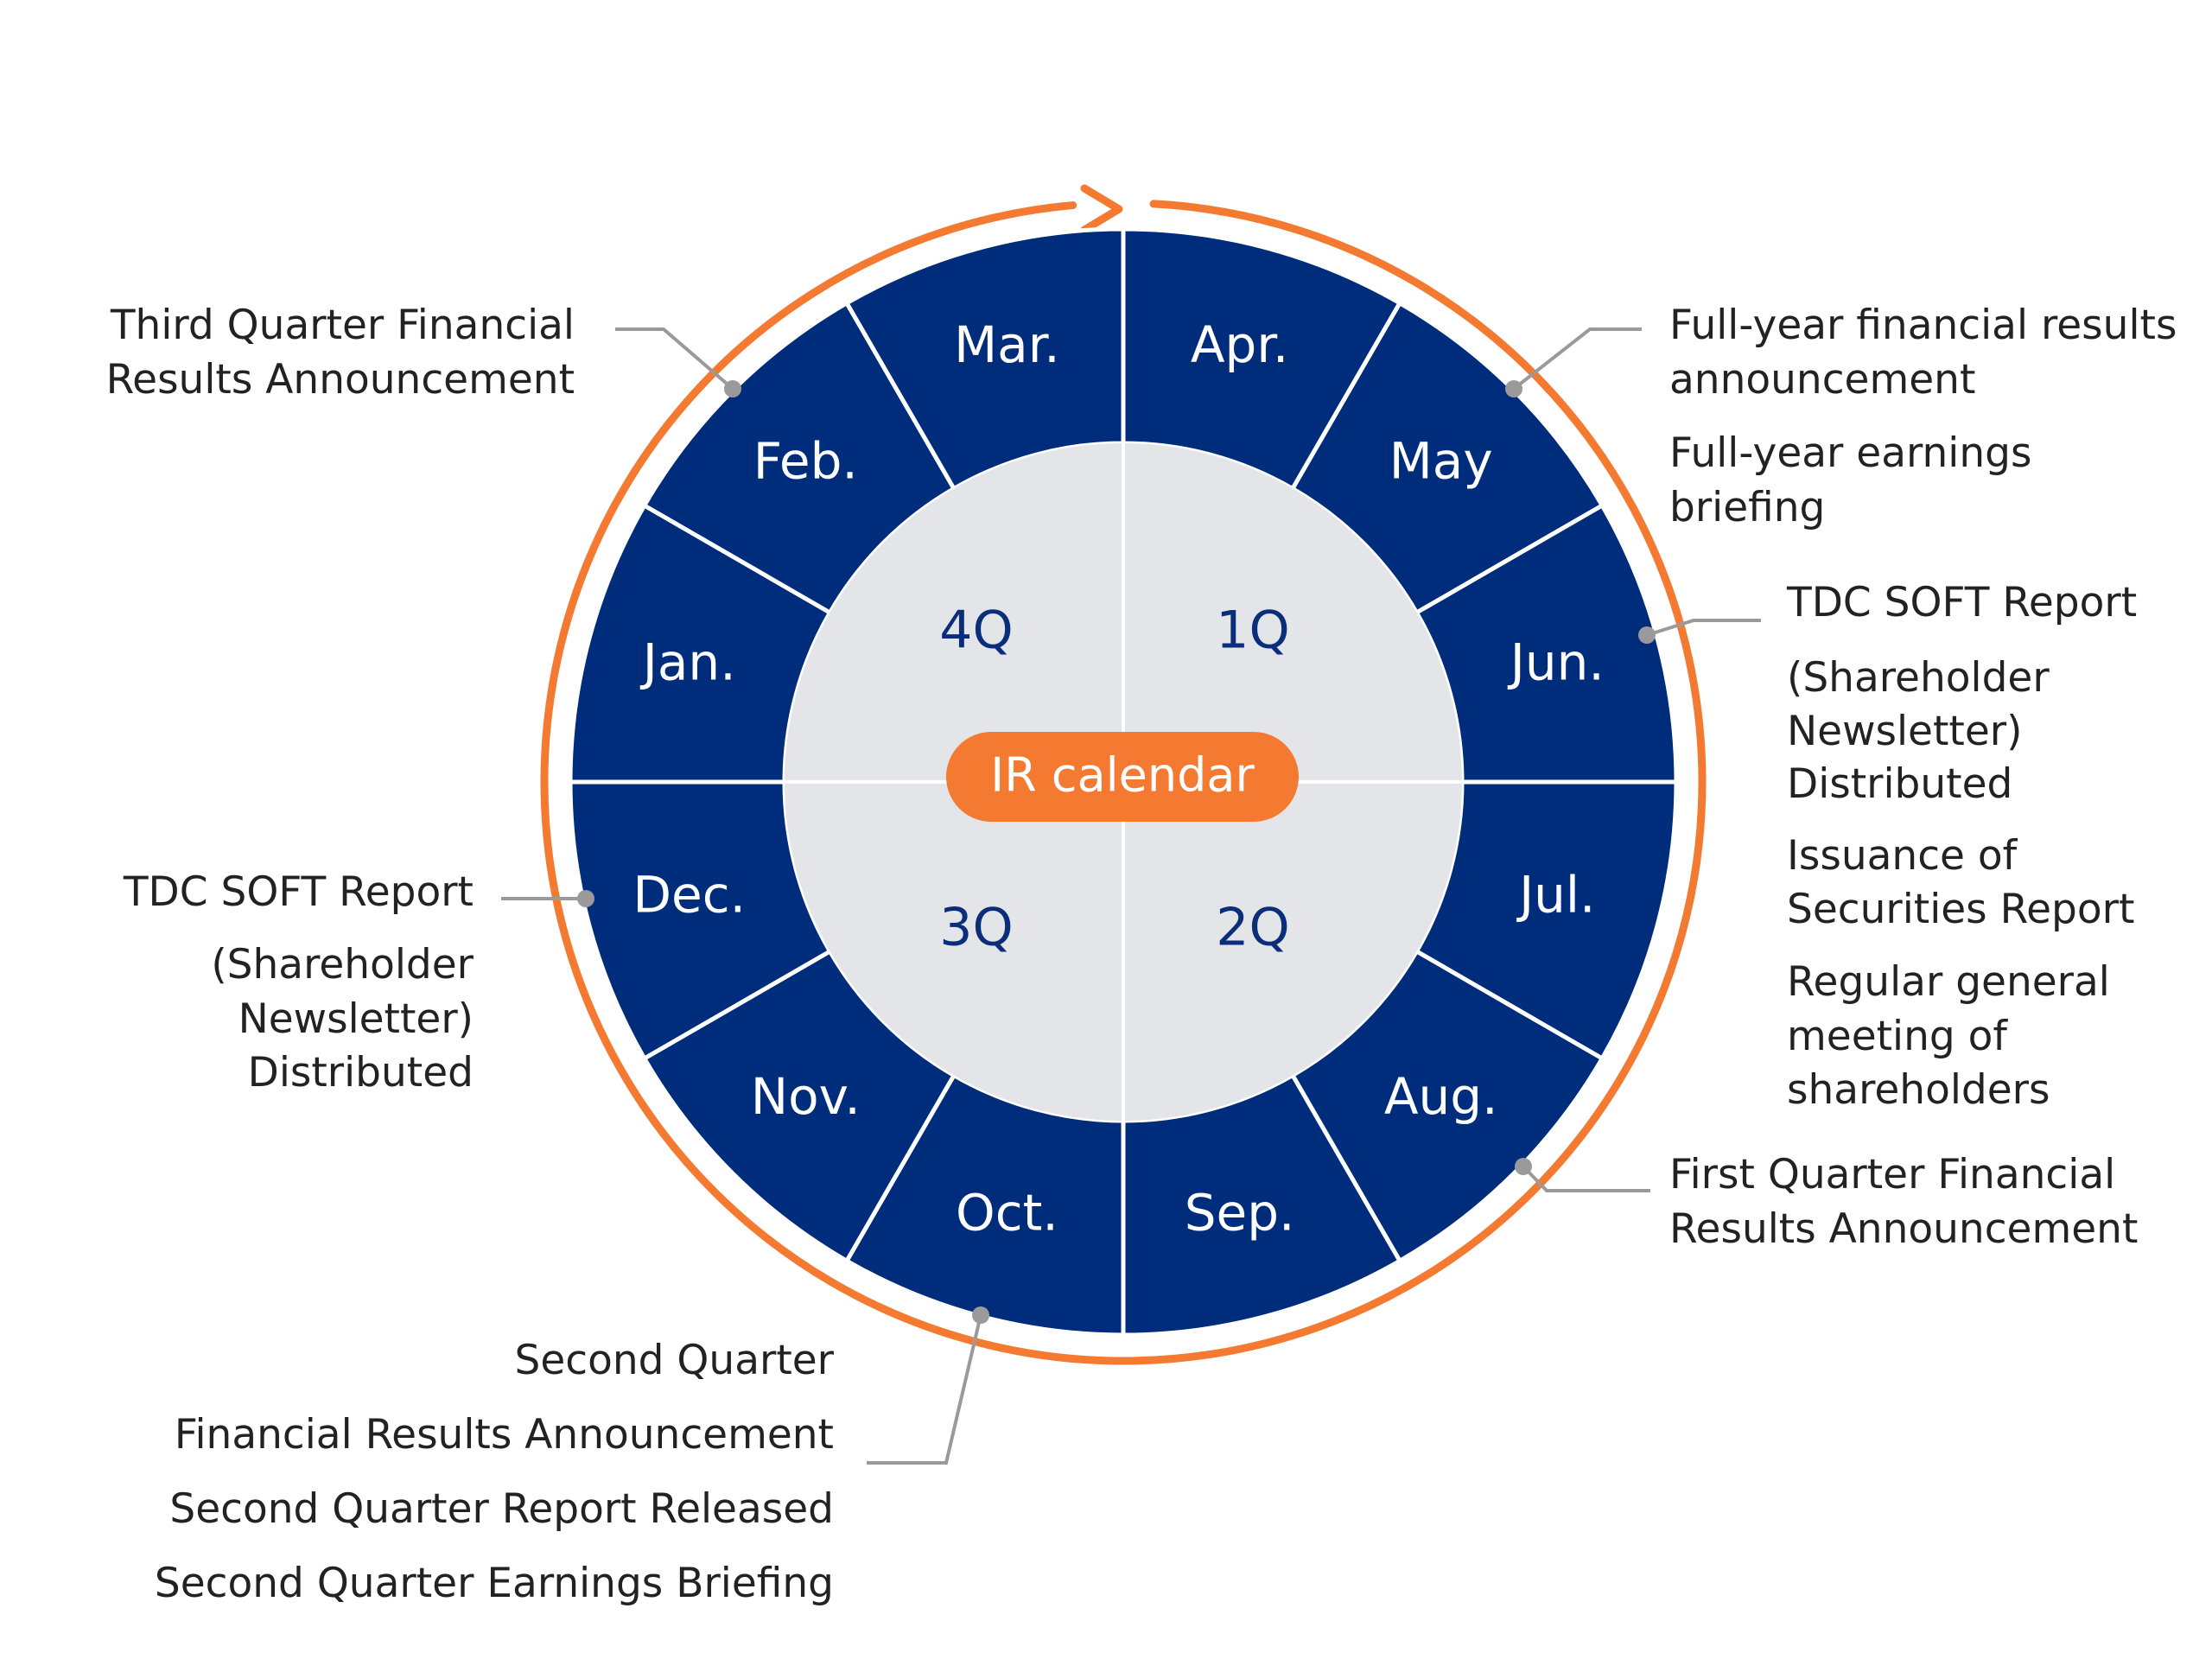 The width and height of the screenshot is (2212, 1659). I want to click on annotation-line: Regular general, so click(1948, 982).